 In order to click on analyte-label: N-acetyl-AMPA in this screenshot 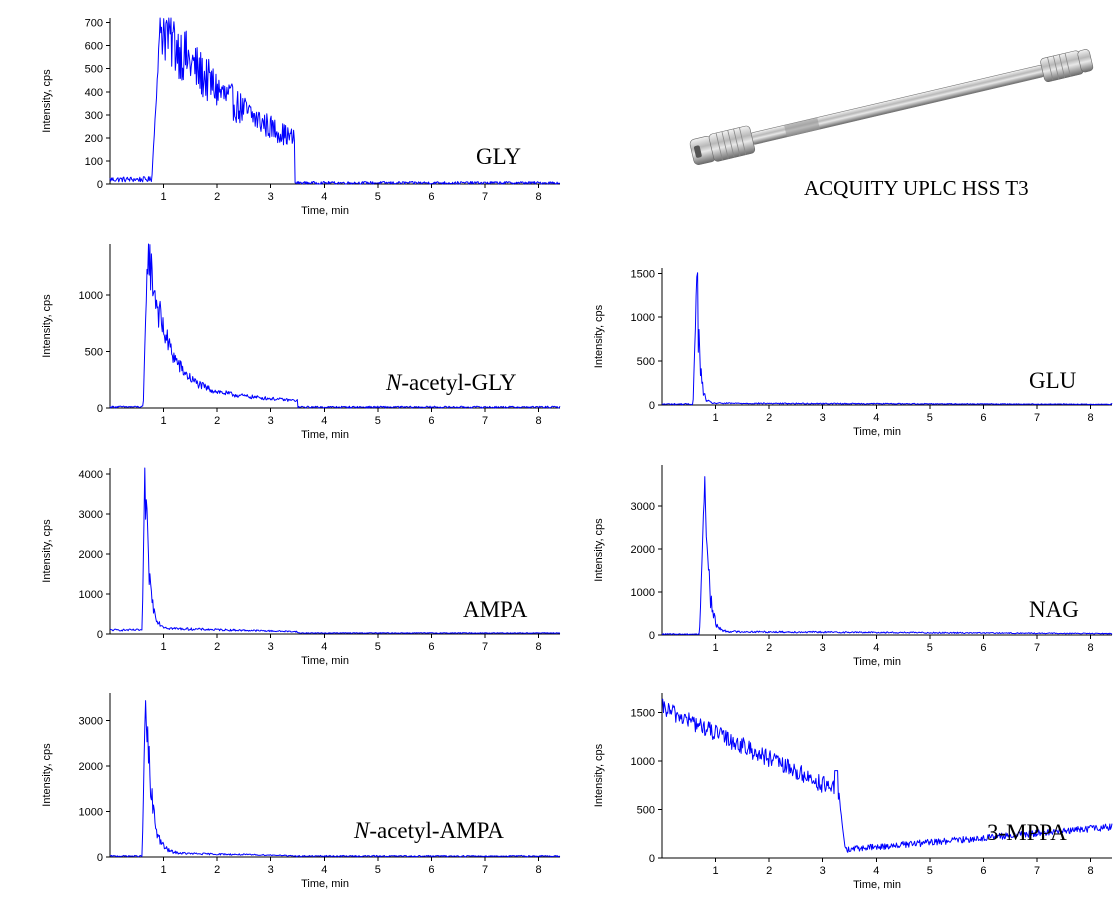, I will do `click(428, 830)`.